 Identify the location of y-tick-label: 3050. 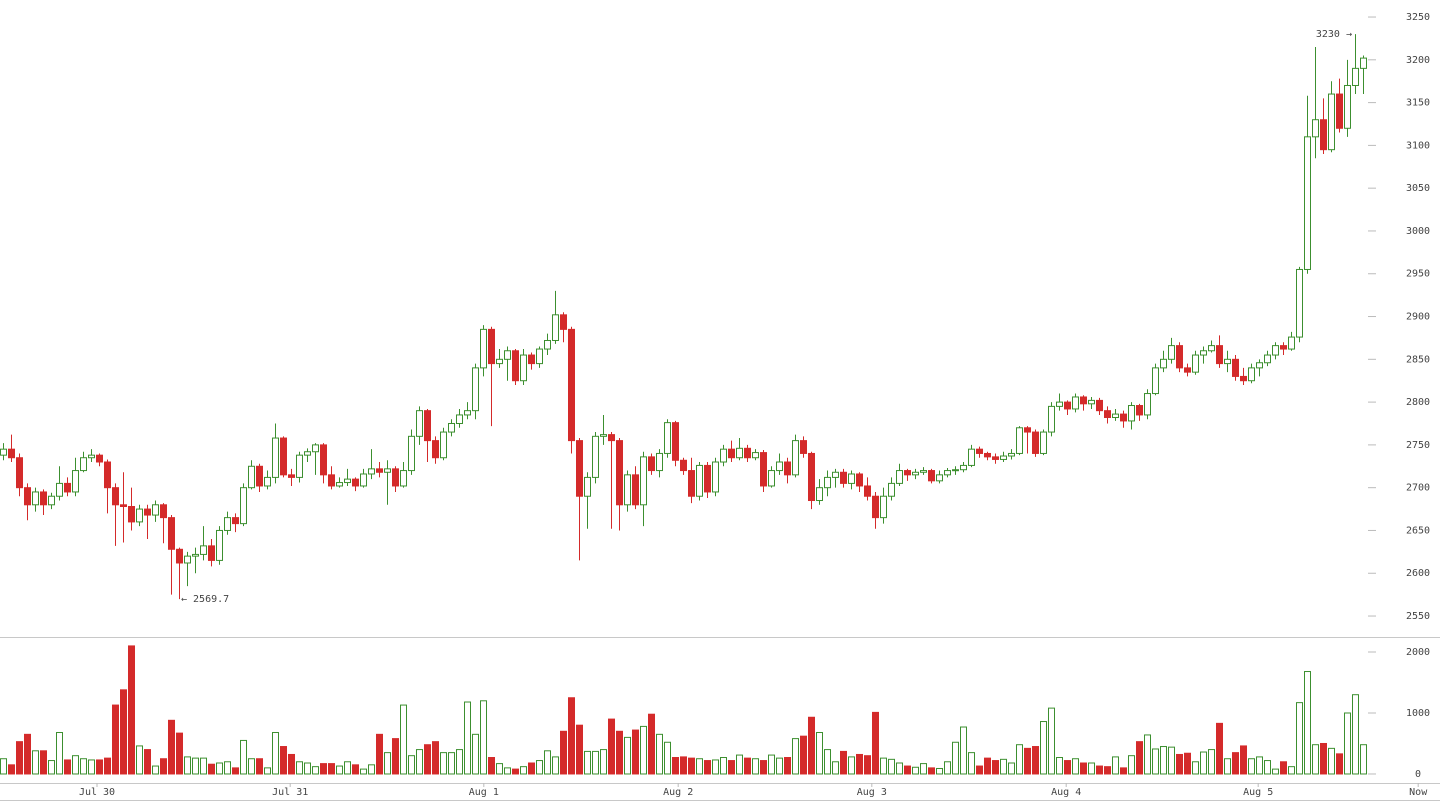
(1418, 188).